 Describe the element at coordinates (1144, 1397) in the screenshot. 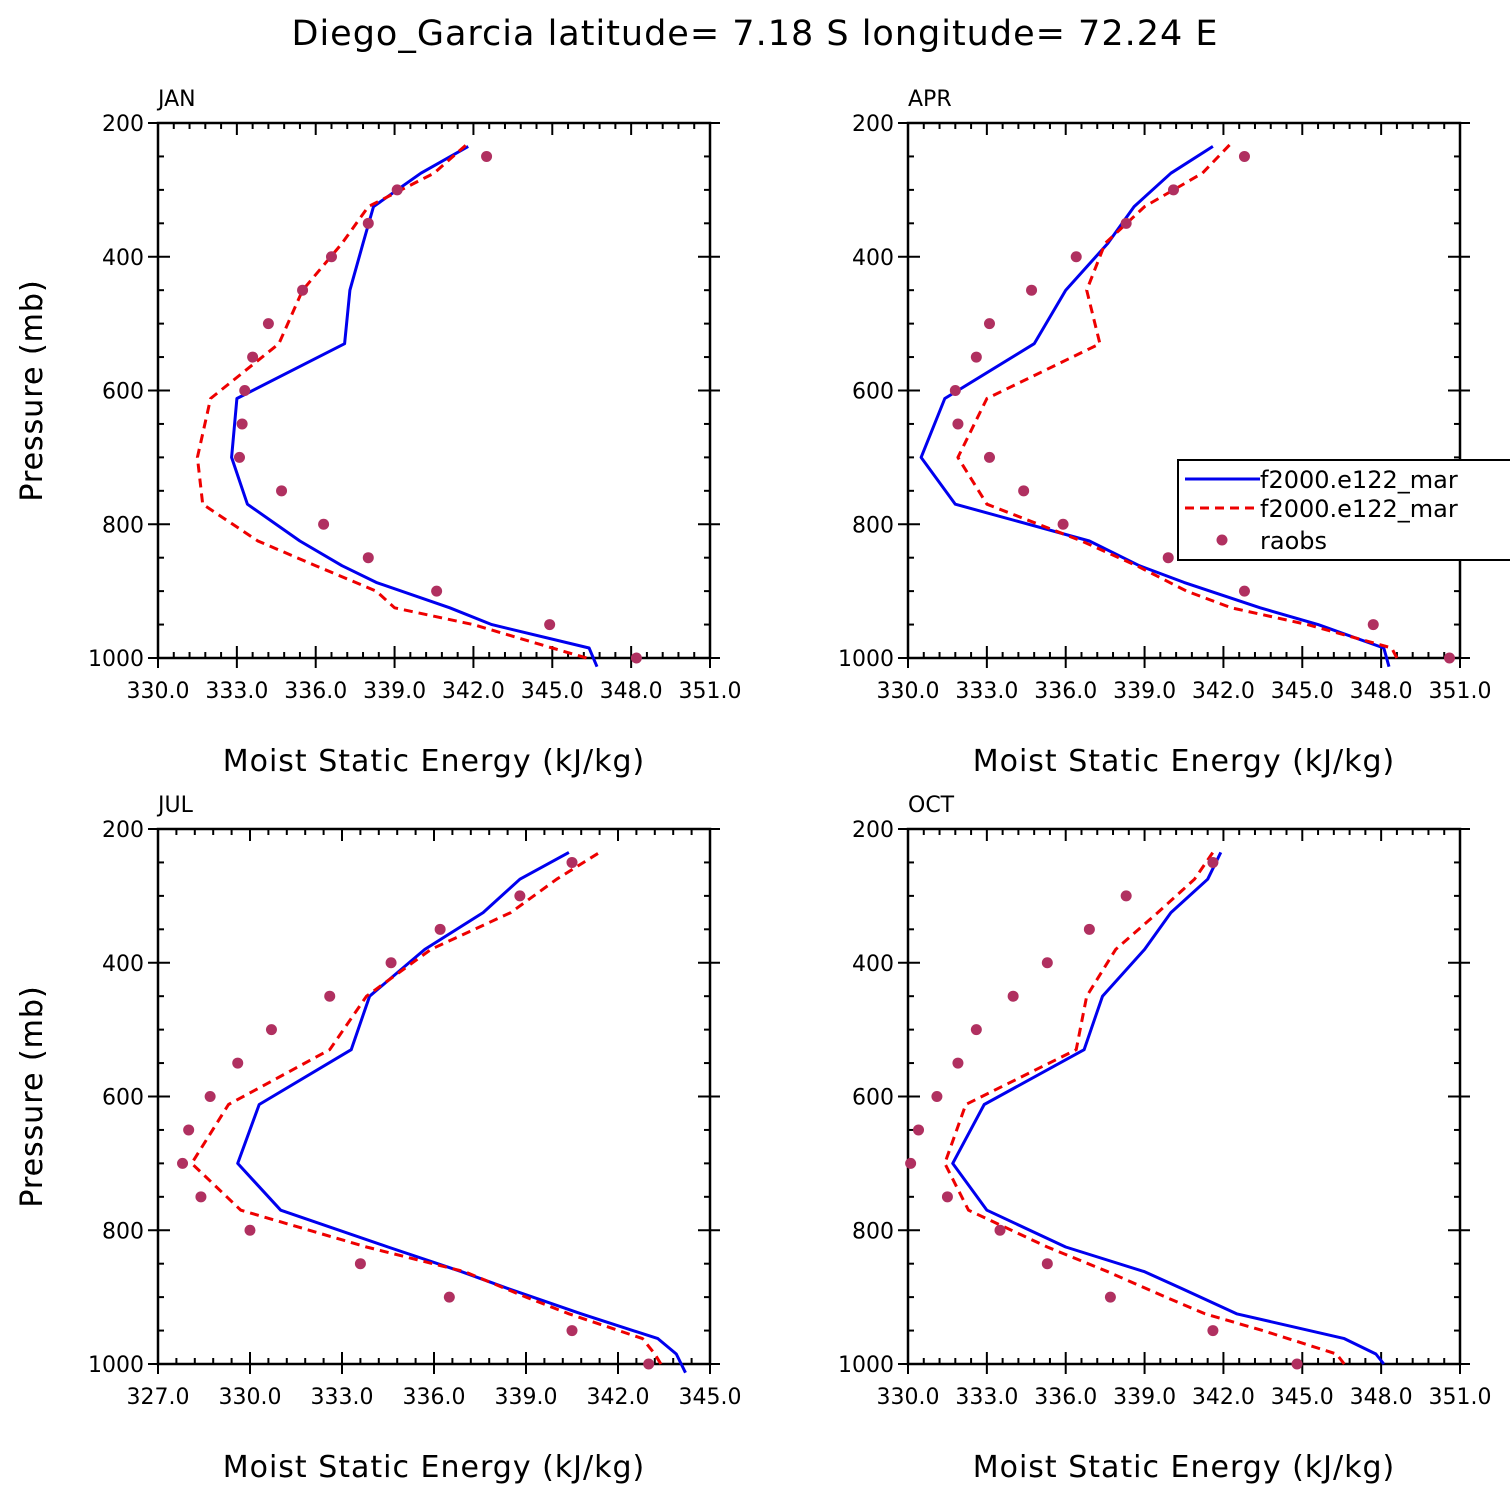

I see `panel-oct-xtick-label: 339.0` at that location.